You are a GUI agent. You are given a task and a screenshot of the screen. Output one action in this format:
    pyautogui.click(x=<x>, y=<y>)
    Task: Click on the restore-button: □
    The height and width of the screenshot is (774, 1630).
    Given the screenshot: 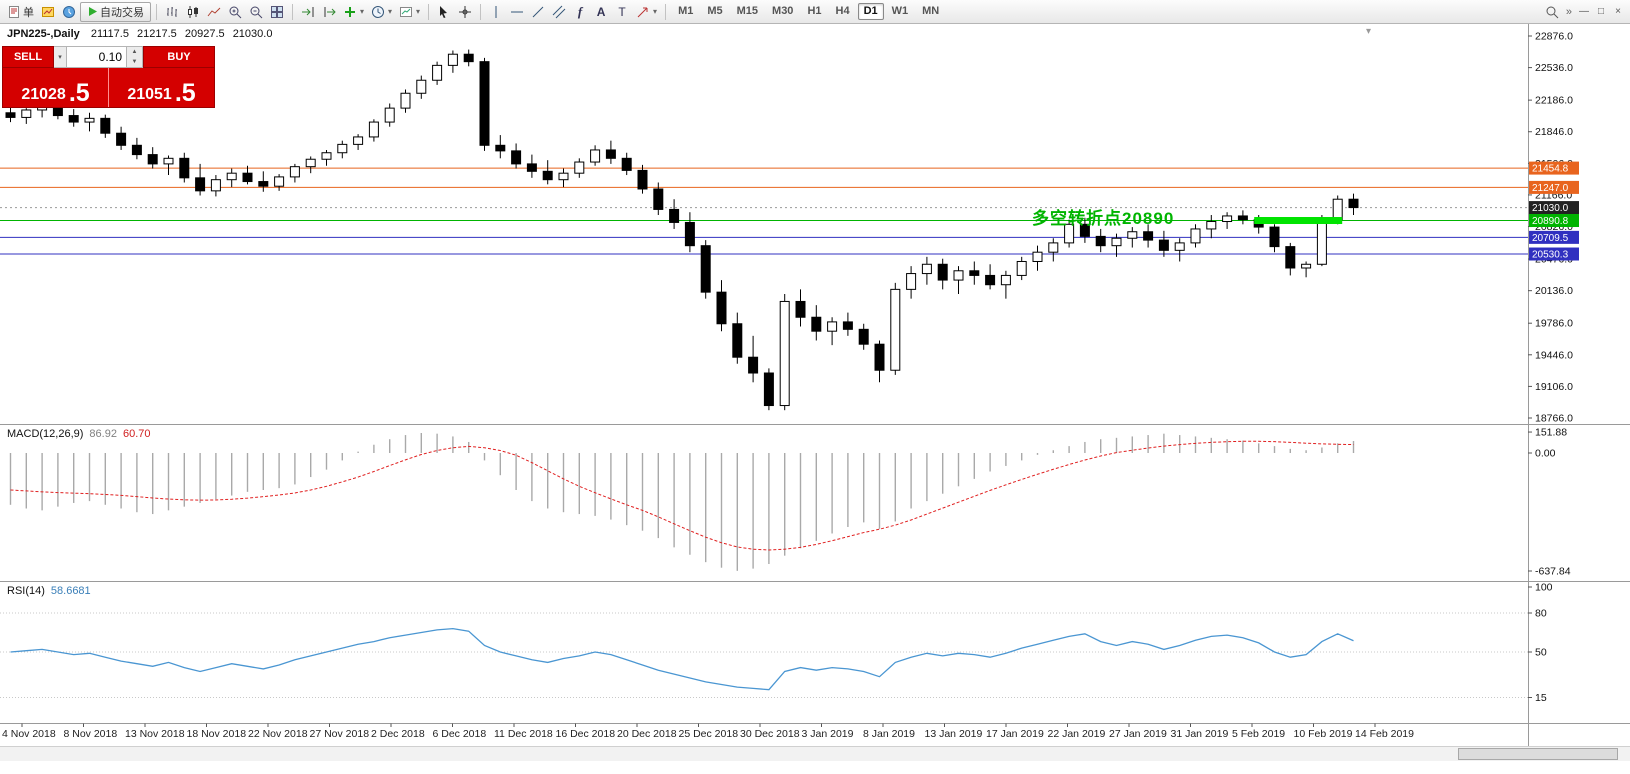 What is the action you would take?
    pyautogui.click(x=1601, y=11)
    